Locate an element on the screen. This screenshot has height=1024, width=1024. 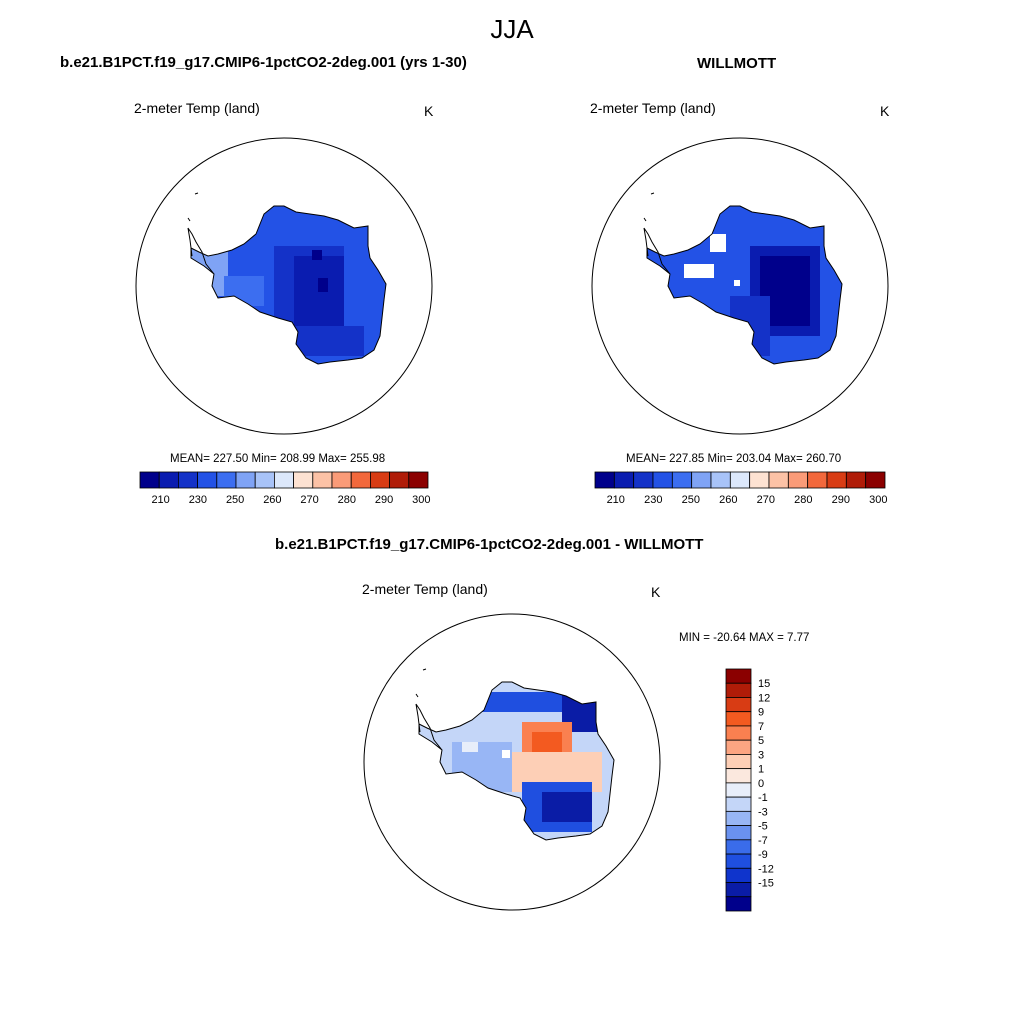
model-colorbar: 210 230 250 260 270 280 290 300 is located at coordinates (285, 488).